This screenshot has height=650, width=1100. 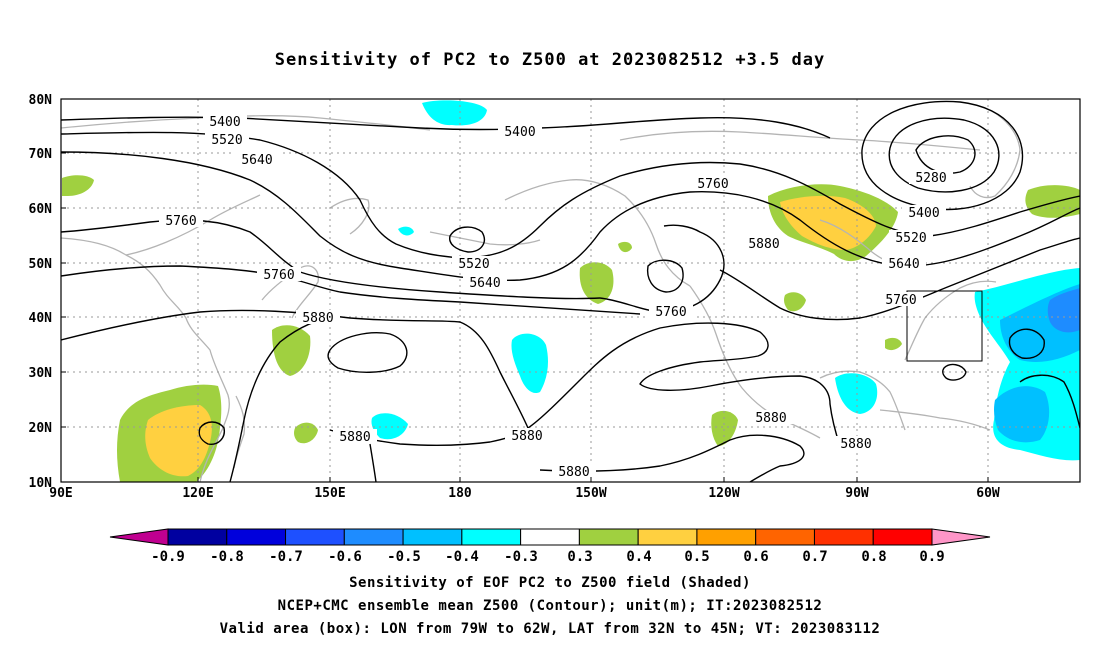 What do you see at coordinates (41, 373) in the screenshot?
I see `y-axis-label: 30N` at bounding box center [41, 373].